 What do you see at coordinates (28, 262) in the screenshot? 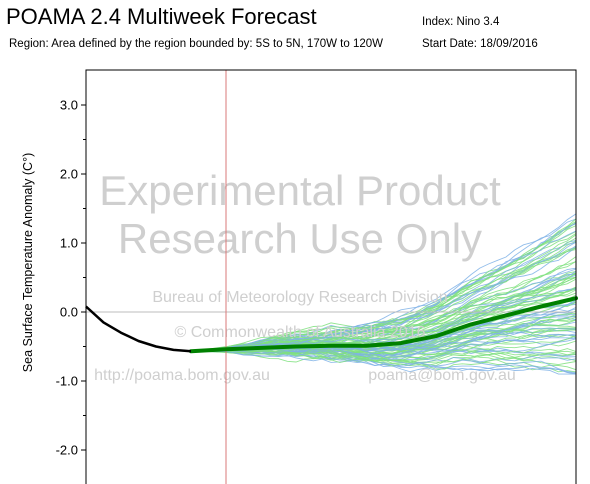
I see `y-axis-label: Sea Surface Temperature Anomaly (C°)` at bounding box center [28, 262].